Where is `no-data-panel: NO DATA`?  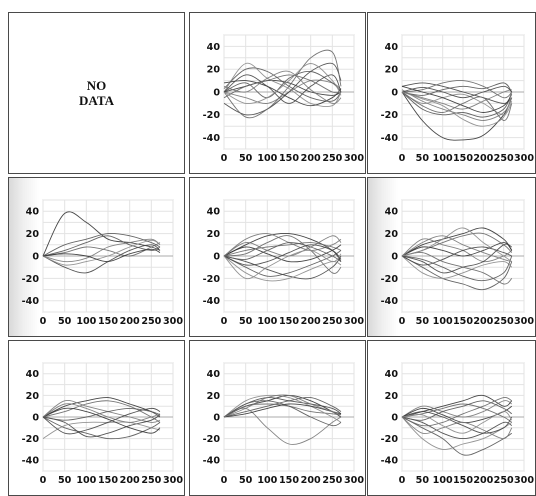
no-data-panel: NO DATA is located at coordinates (96, 93).